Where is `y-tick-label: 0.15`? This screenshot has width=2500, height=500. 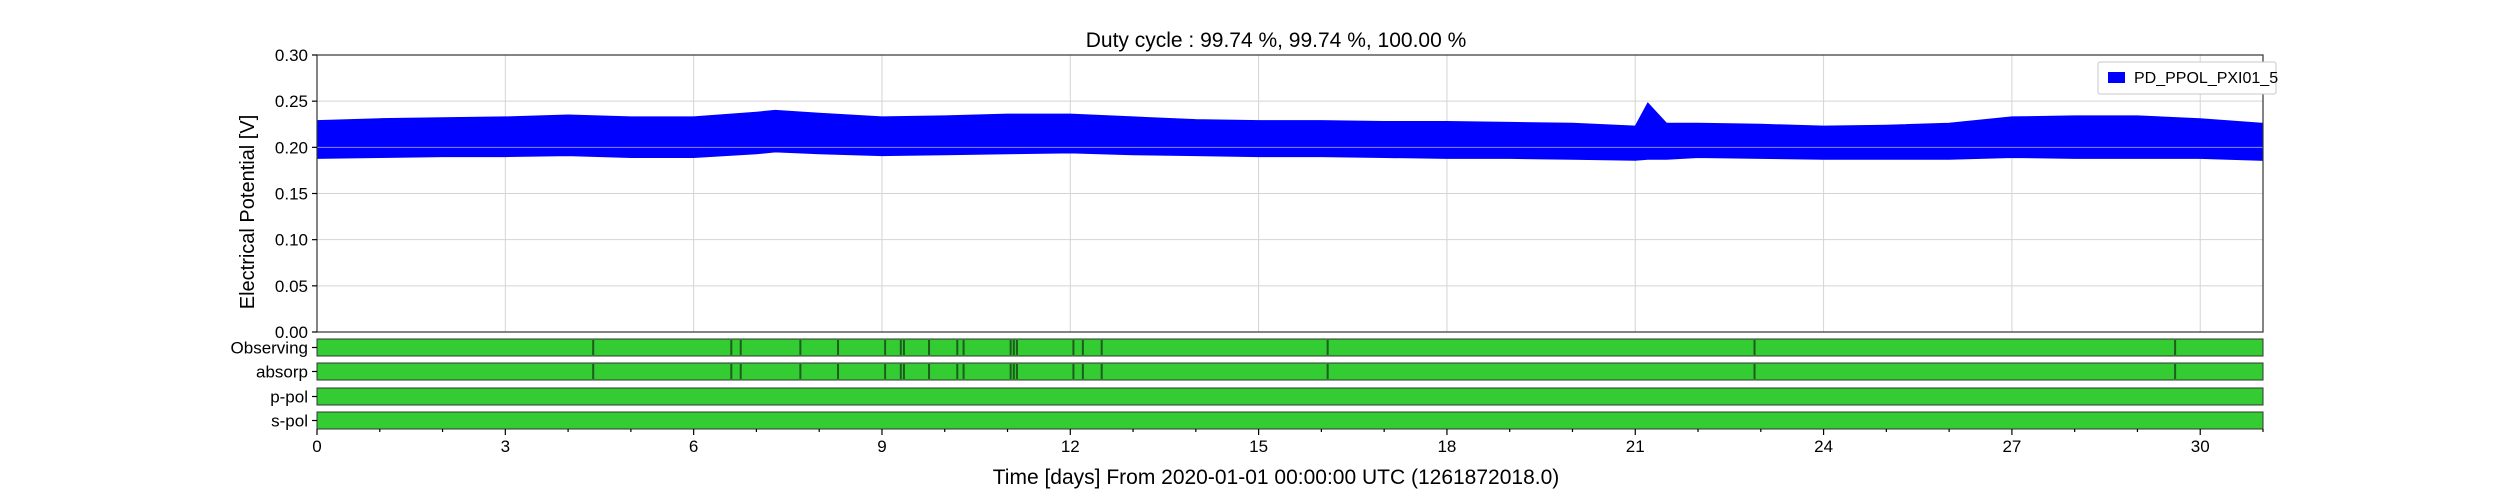 y-tick-label: 0.15 is located at coordinates (291, 194).